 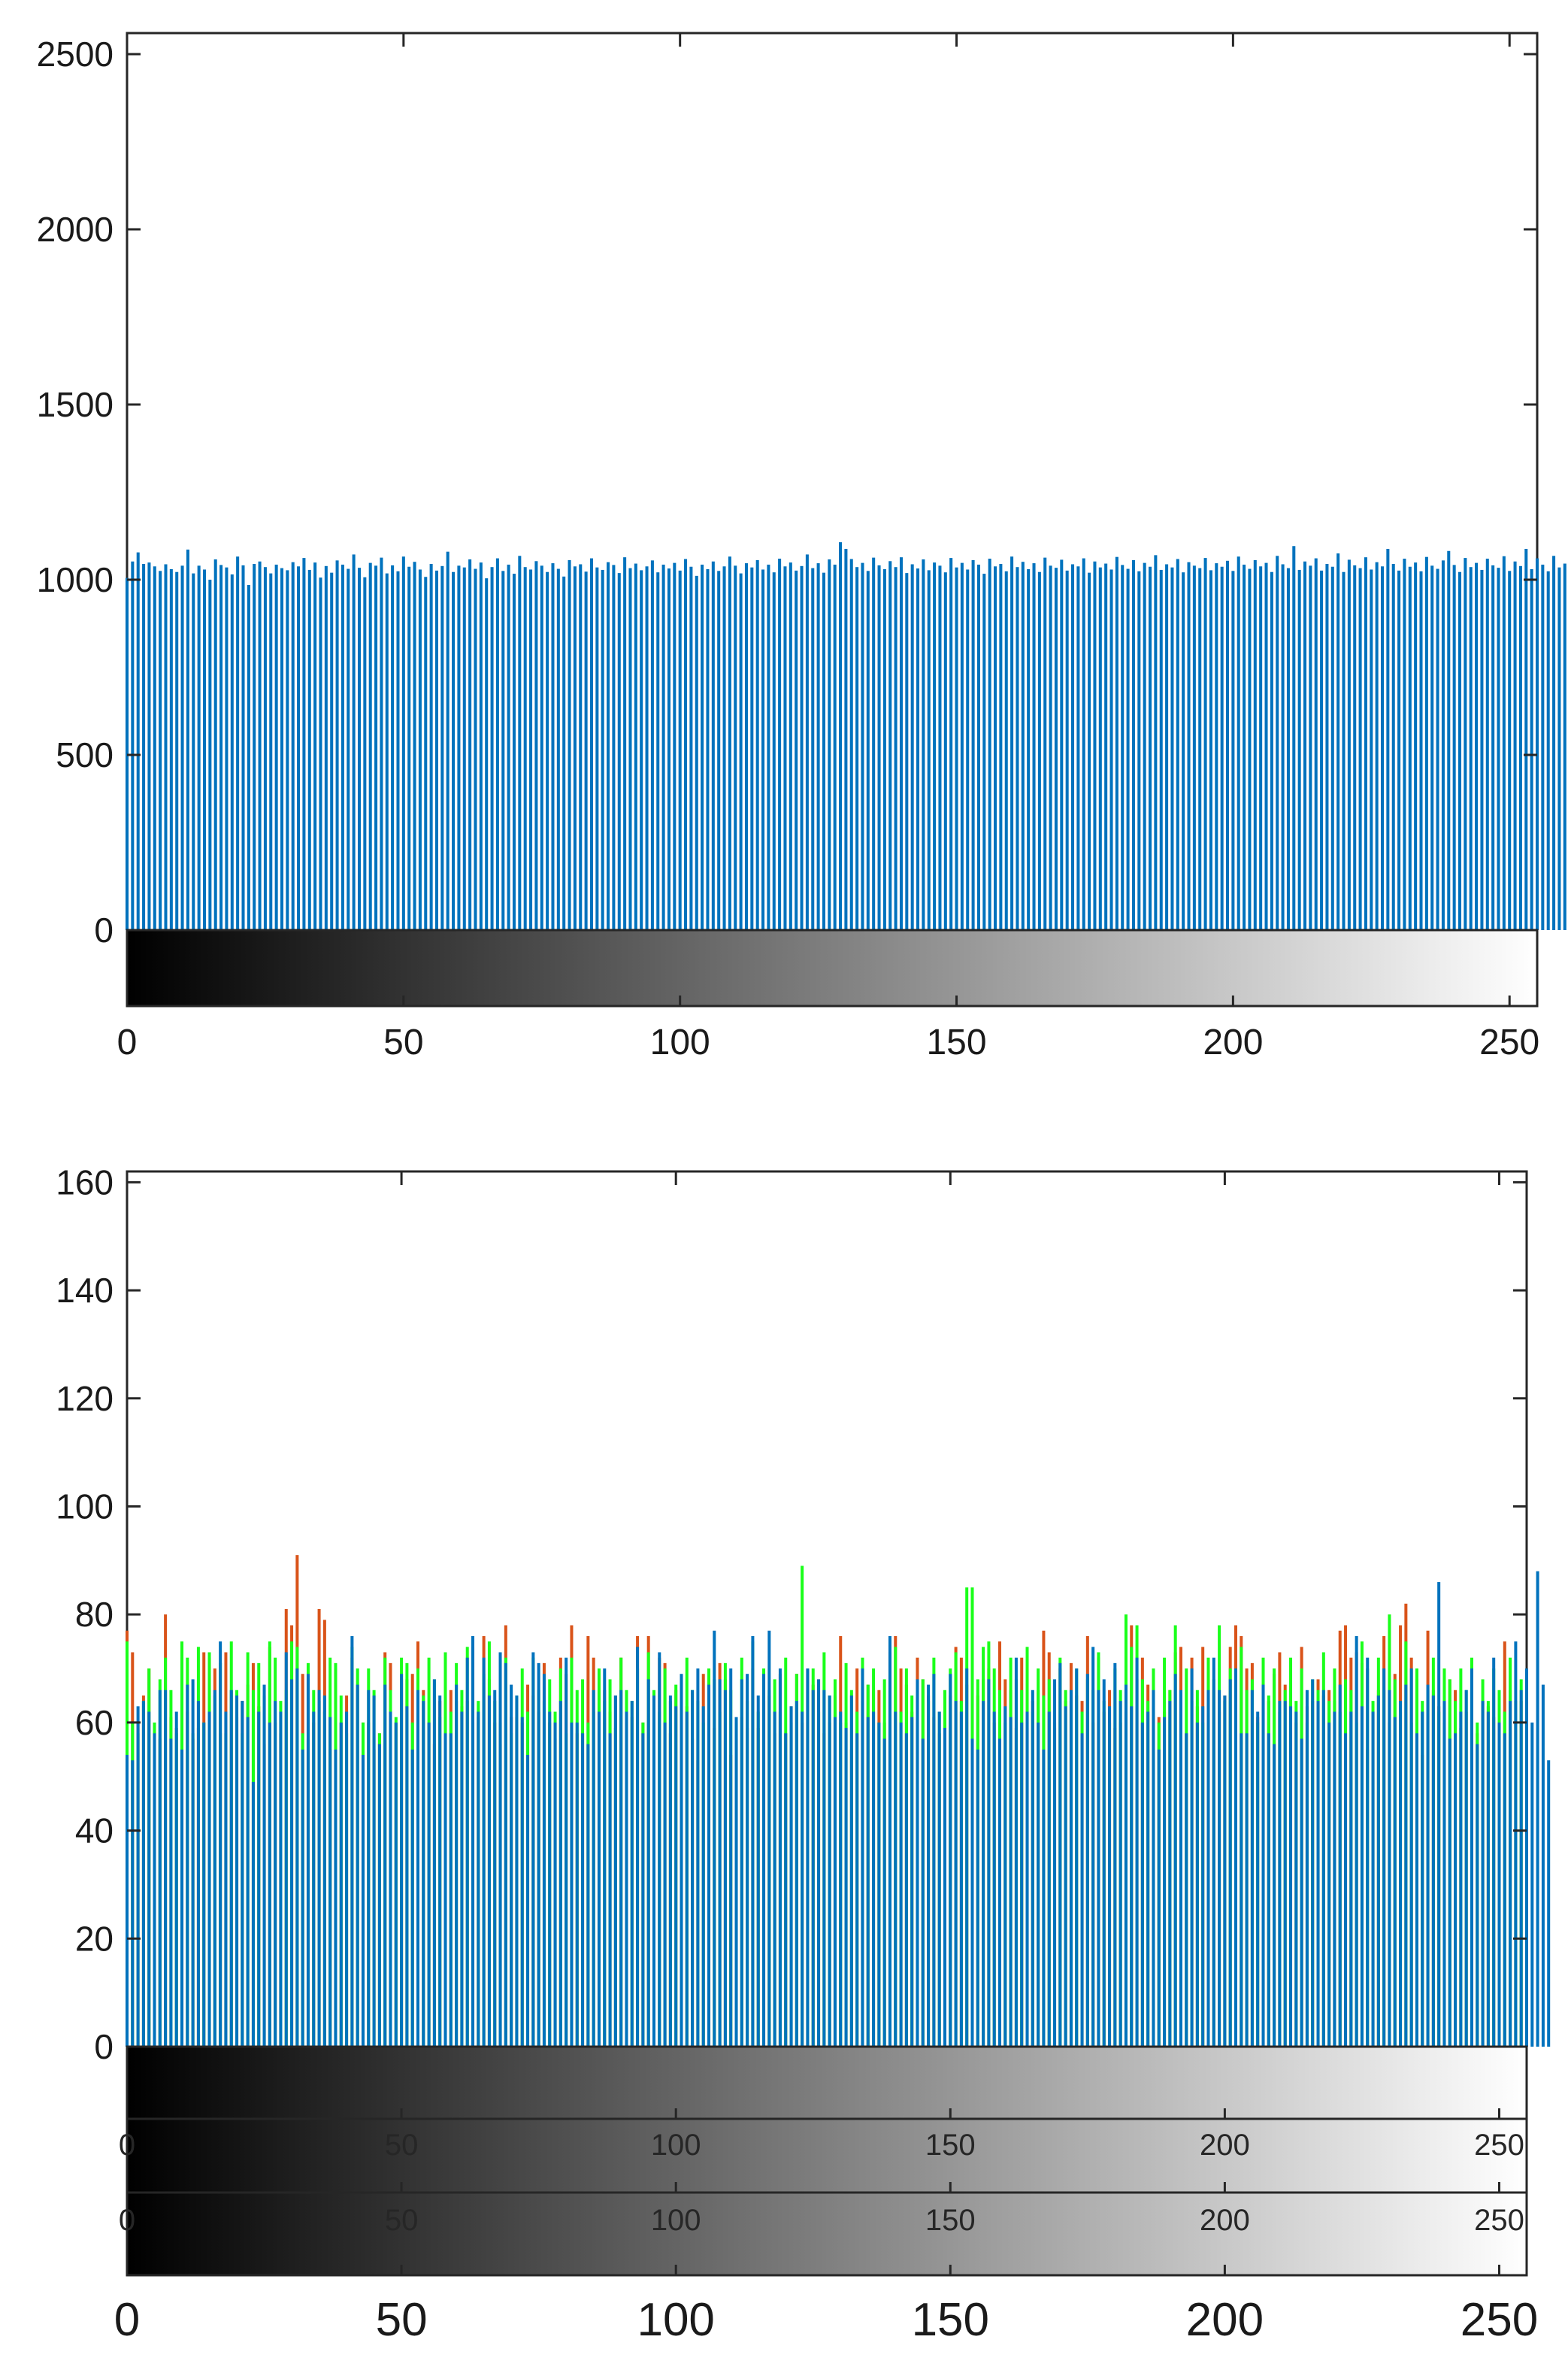 I want to click on bar-series0-bin250, so click(x=1510, y=750).